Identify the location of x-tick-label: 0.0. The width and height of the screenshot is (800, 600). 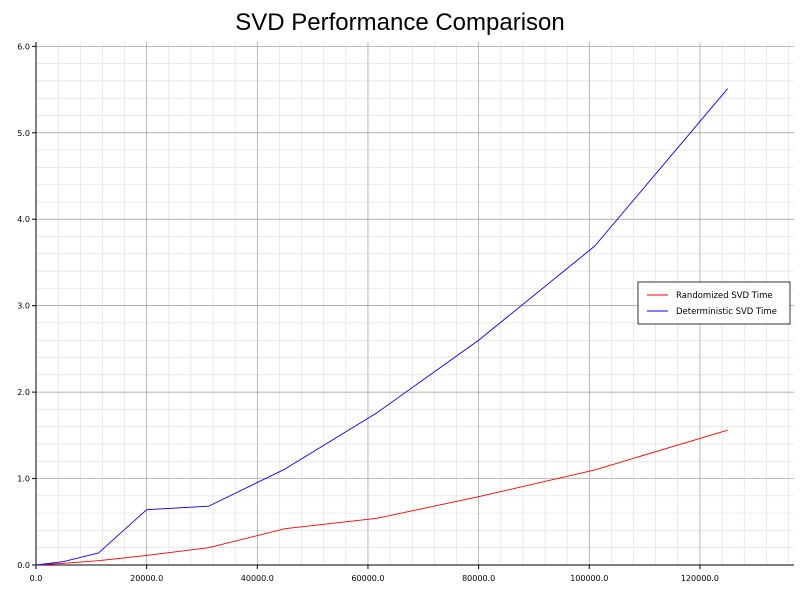
(36, 578).